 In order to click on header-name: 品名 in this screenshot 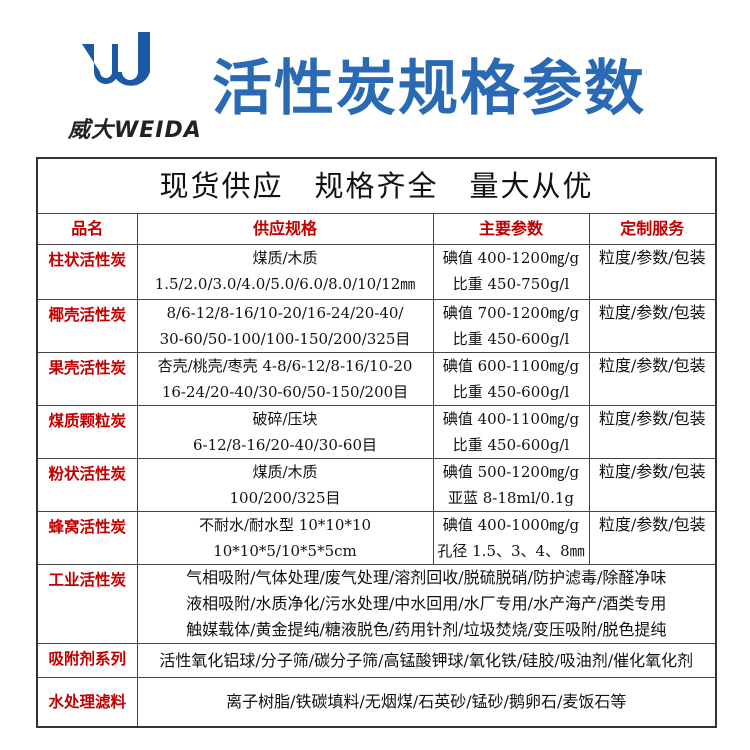, I will do `click(87, 229)`.